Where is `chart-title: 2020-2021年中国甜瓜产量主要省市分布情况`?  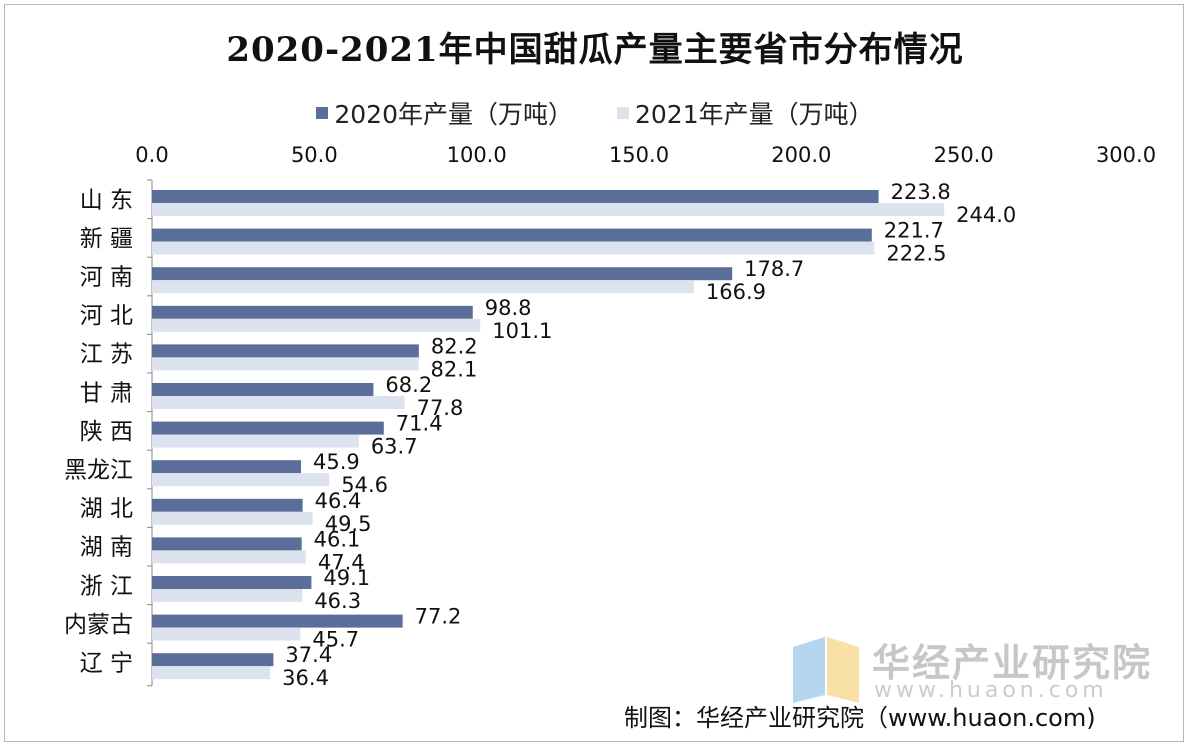 chart-title: 2020-2021年中国甜瓜产量主要省市分布情况 is located at coordinates (595, 50).